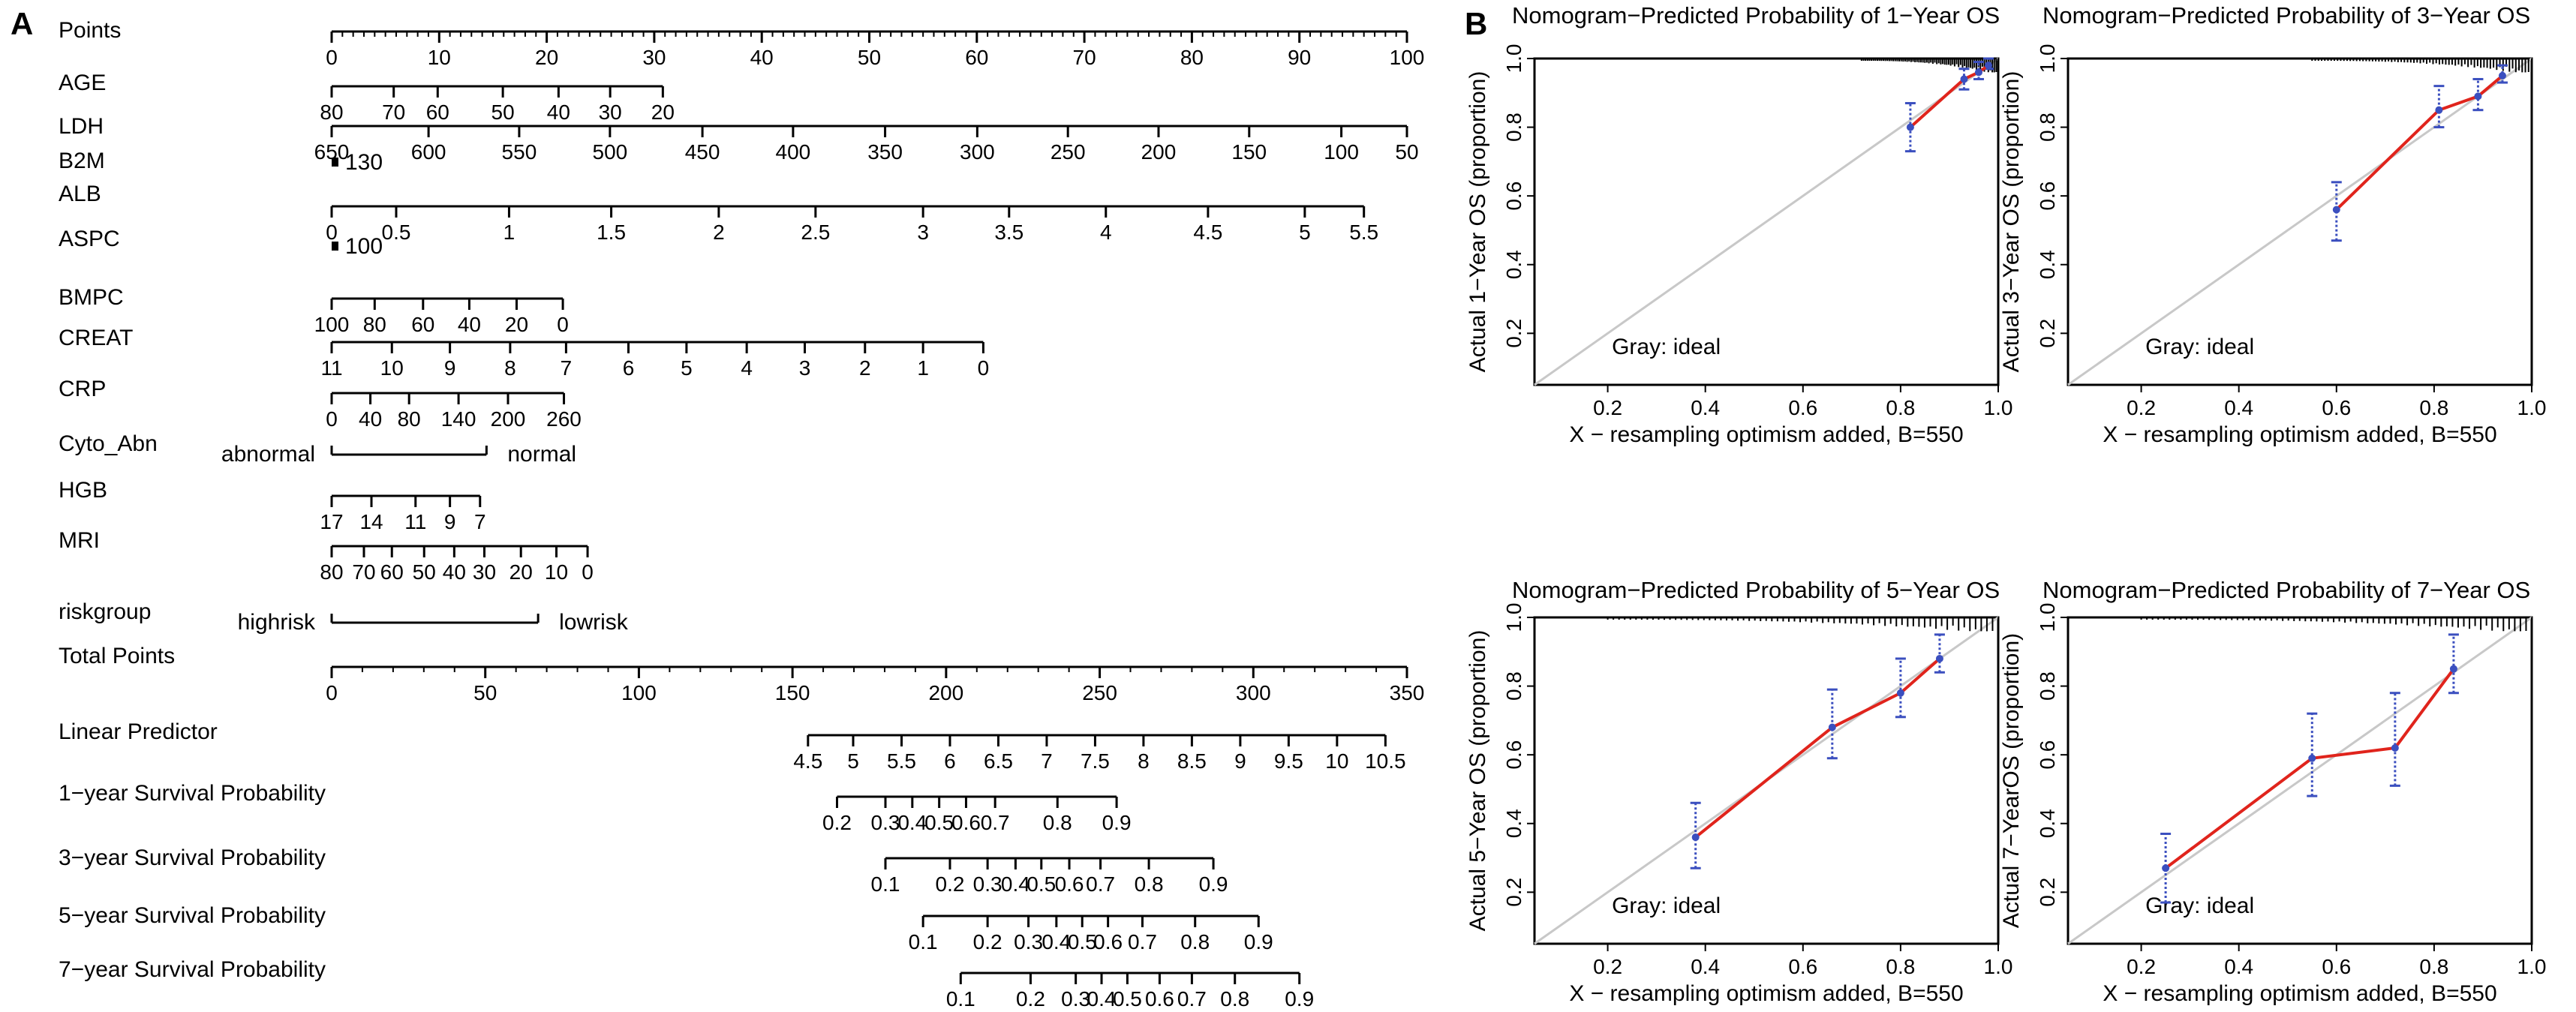  What do you see at coordinates (89, 239) in the screenshot?
I see `variable-label: ASPC` at bounding box center [89, 239].